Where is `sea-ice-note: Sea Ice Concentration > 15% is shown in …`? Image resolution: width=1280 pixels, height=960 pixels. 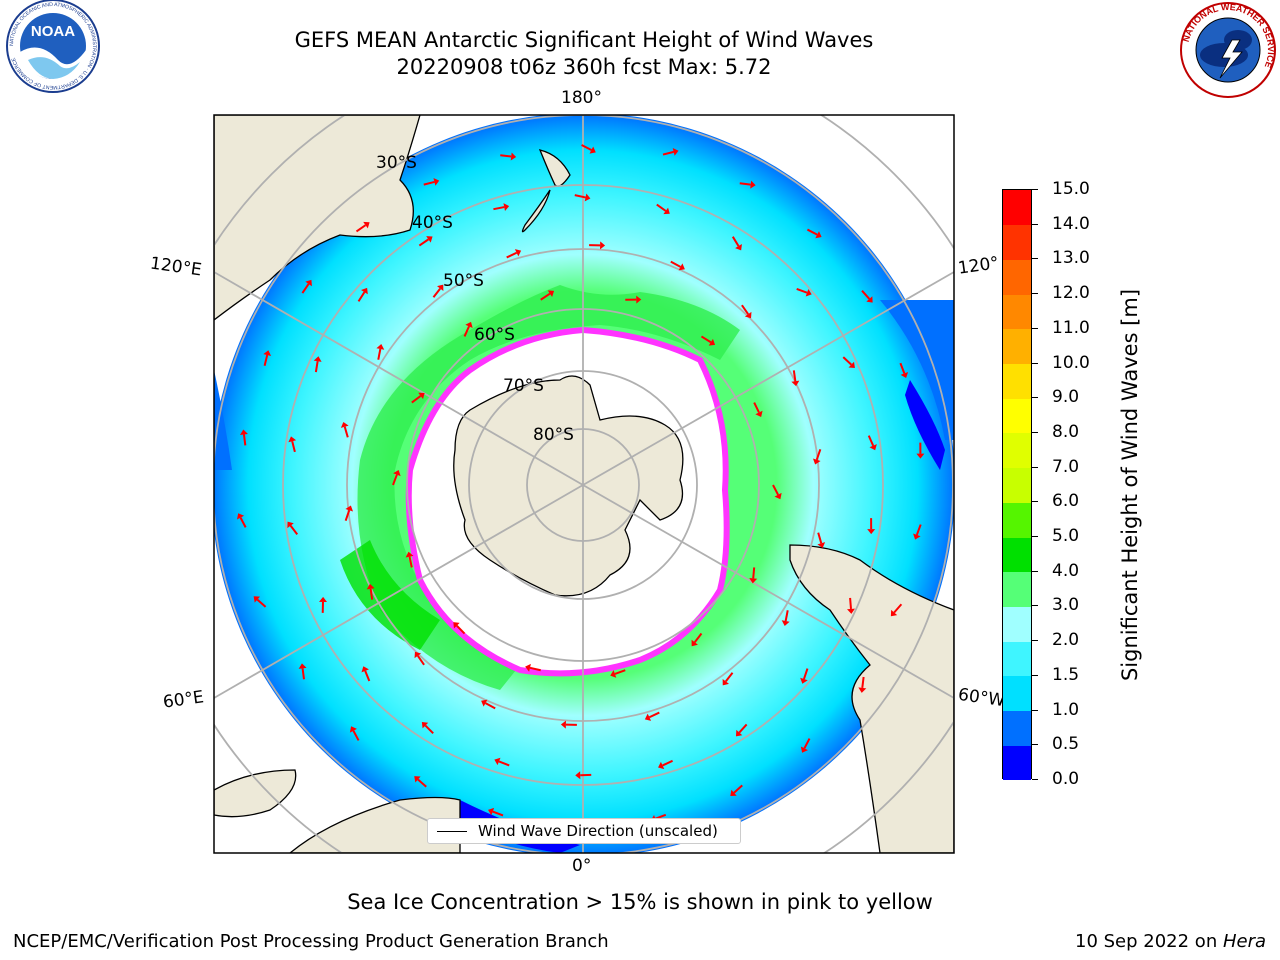
sea-ice-note: Sea Ice Concentration > 15% is shown in … is located at coordinates (640, 902).